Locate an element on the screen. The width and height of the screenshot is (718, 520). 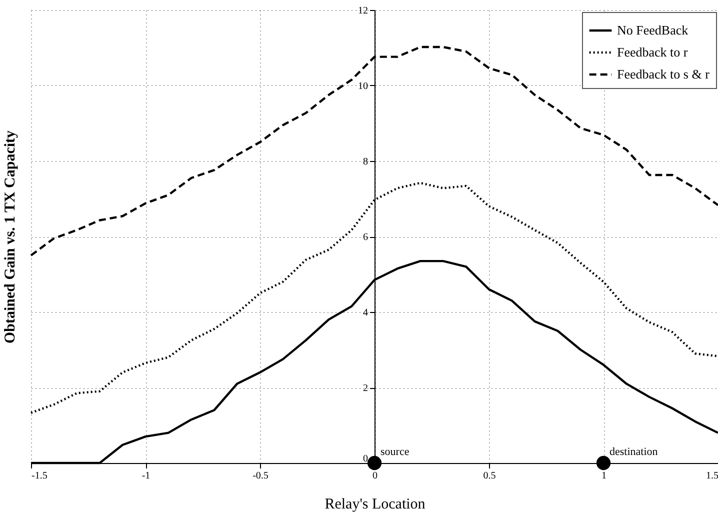
y-tick-label: 0 is located at coordinates (365, 459).